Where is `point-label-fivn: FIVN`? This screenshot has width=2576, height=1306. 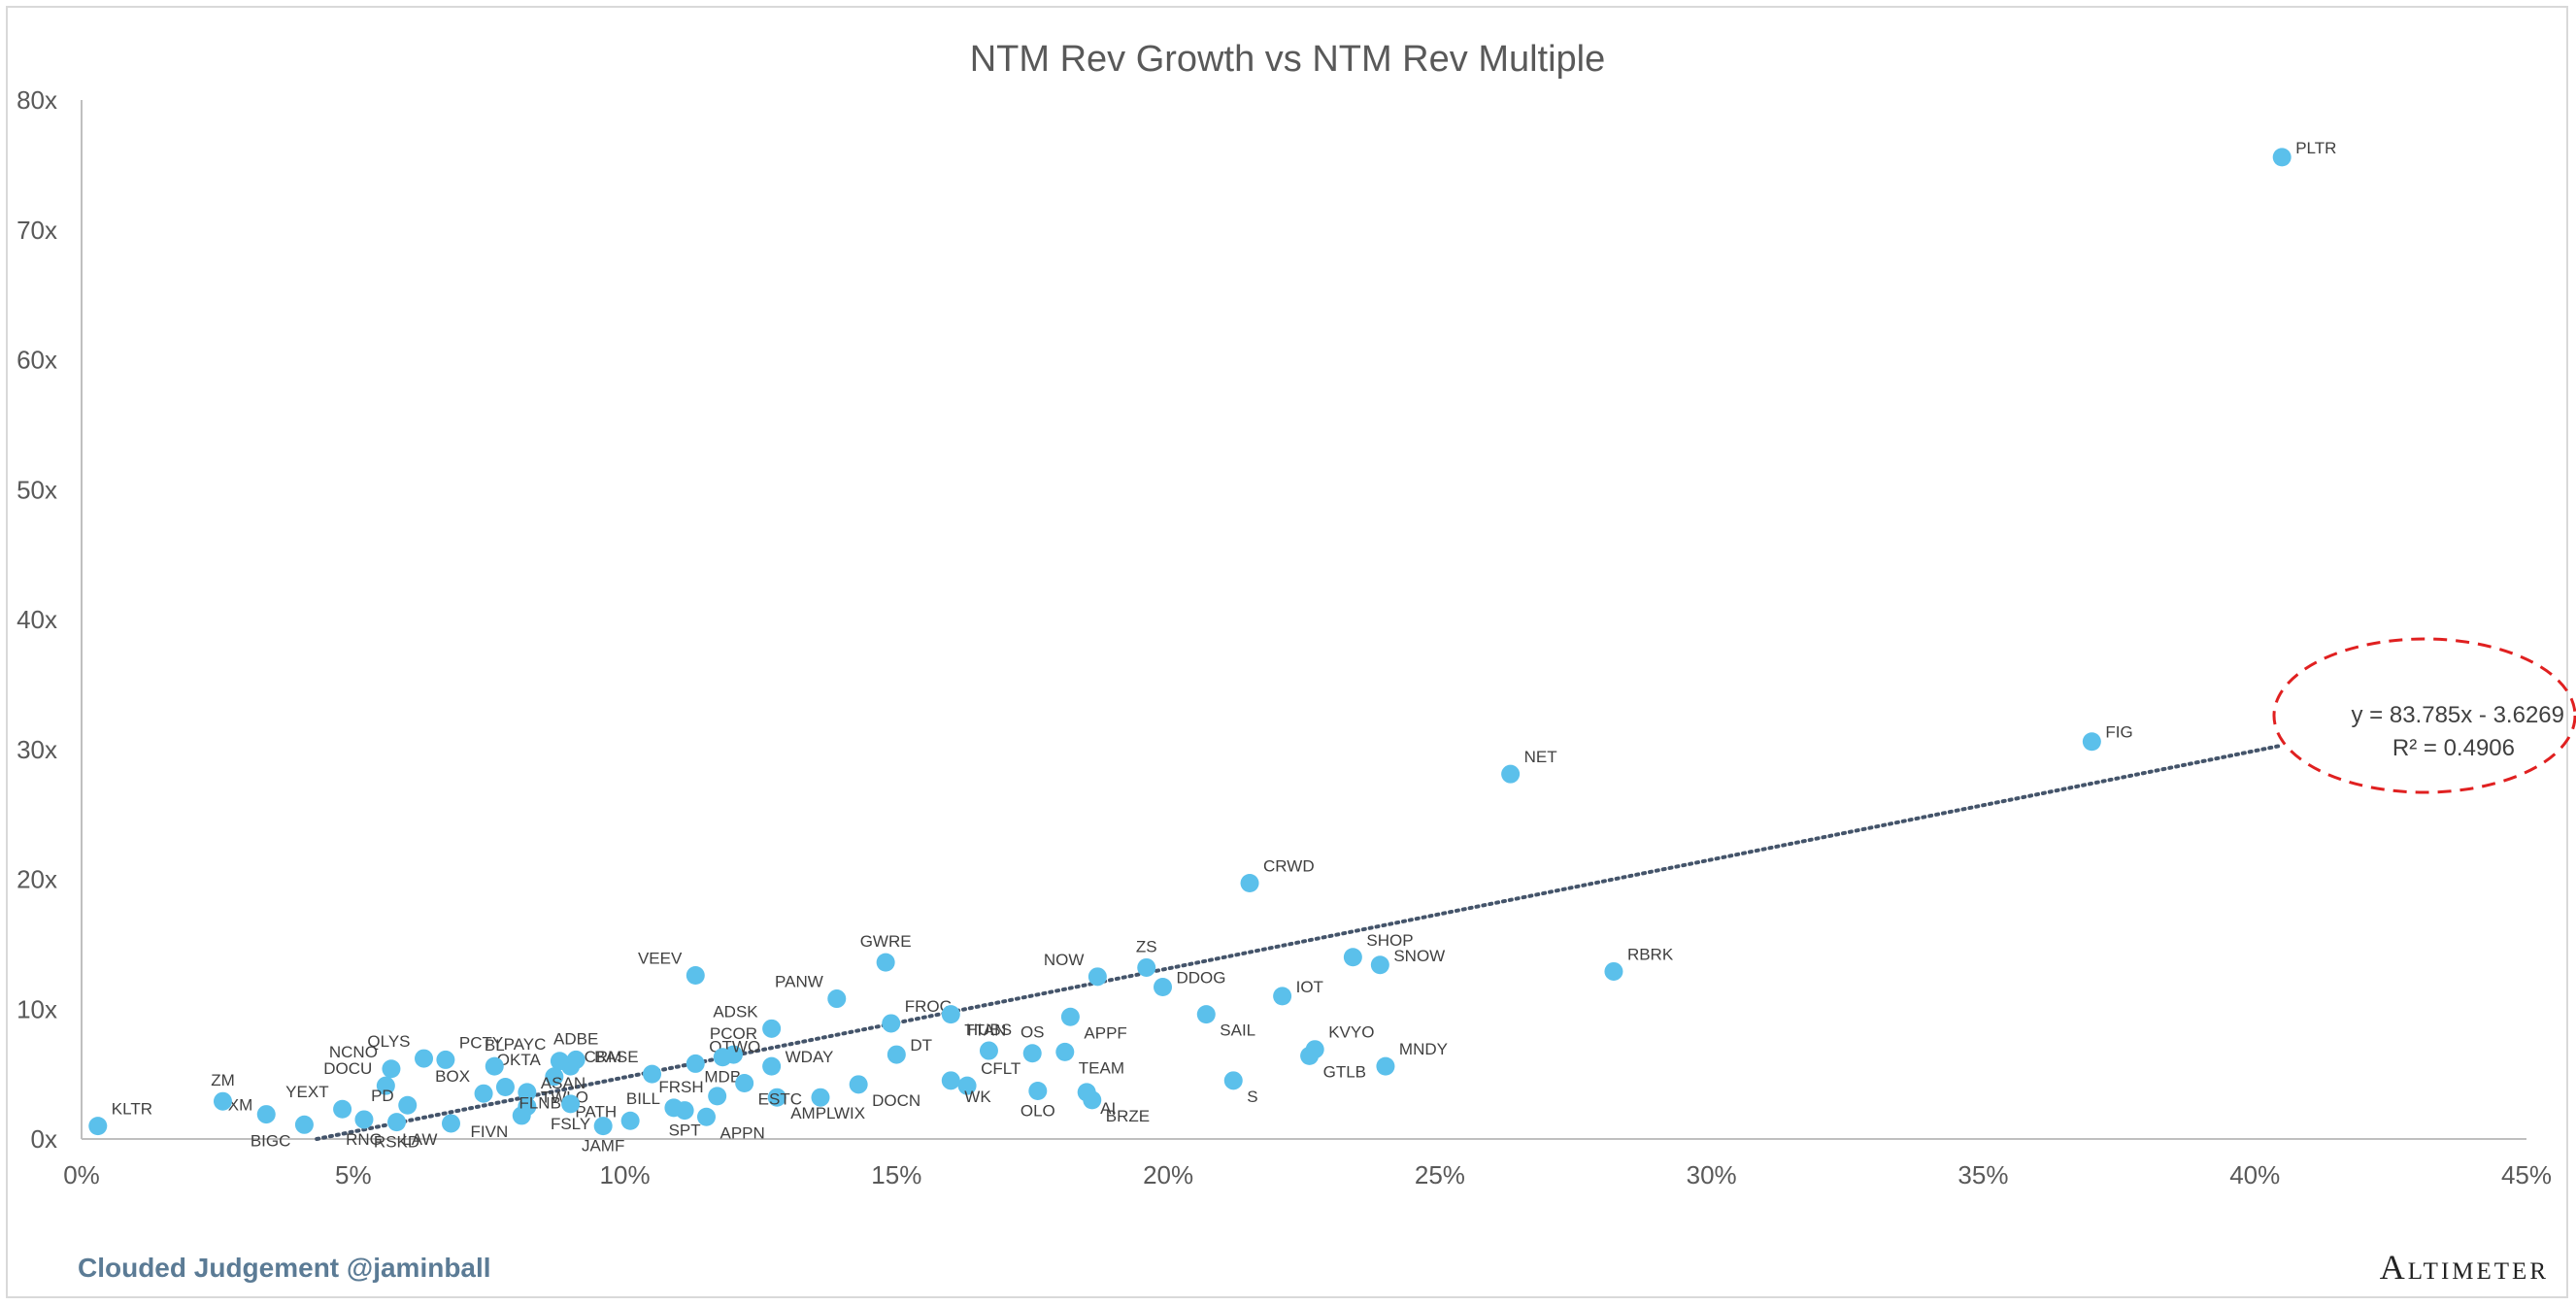 point-label-fivn: FIVN is located at coordinates (490, 1132).